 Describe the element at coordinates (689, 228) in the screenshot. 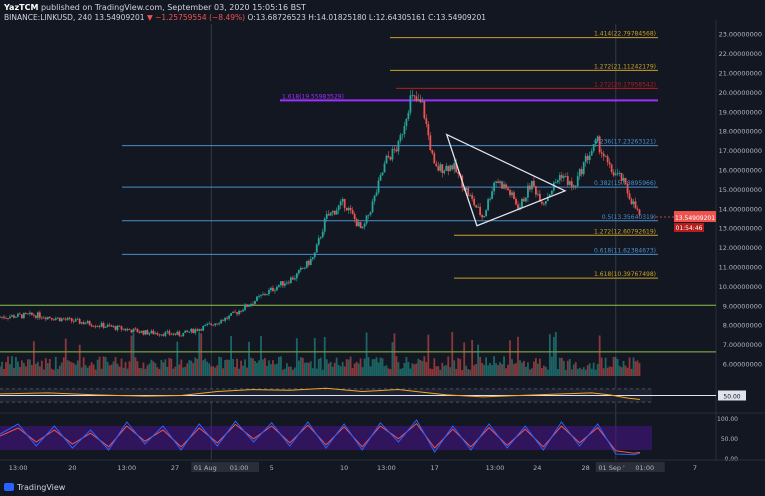

I see `countdown-tag-bg` at that location.